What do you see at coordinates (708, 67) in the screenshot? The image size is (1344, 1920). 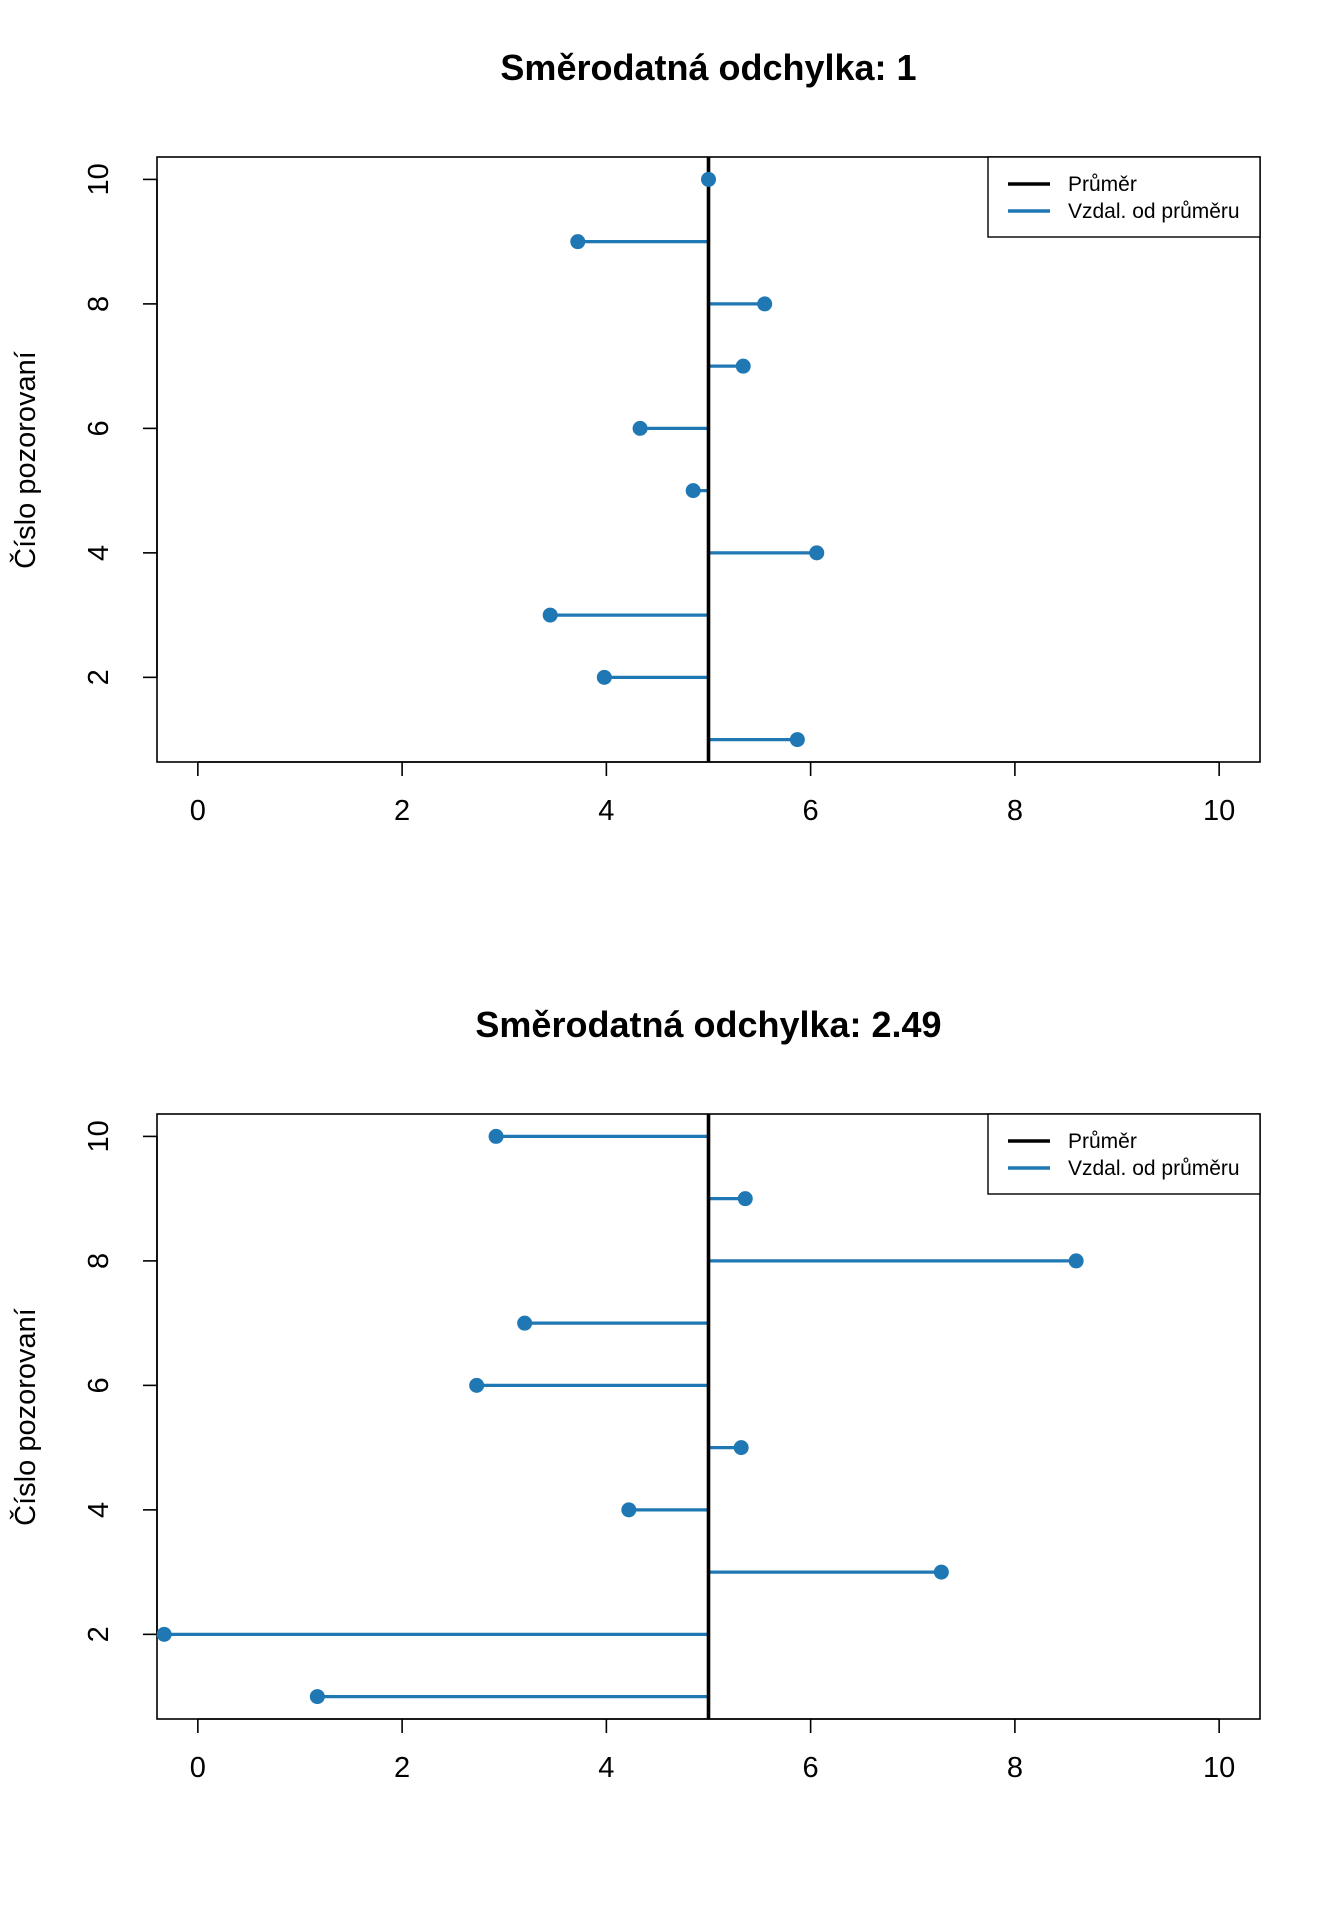 I see `chart-title: Směrodatná odchylka: 1` at bounding box center [708, 67].